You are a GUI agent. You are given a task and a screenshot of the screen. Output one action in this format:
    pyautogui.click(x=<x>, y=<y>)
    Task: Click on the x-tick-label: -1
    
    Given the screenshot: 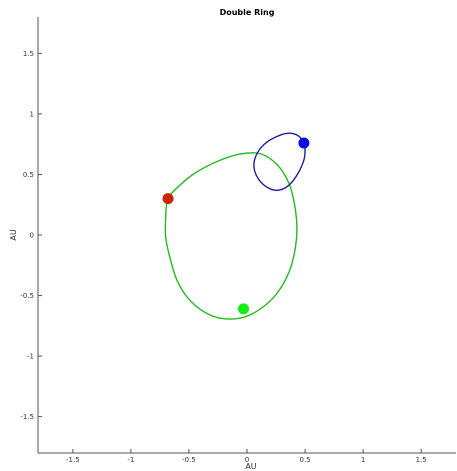 What is the action you would take?
    pyautogui.click(x=130, y=460)
    